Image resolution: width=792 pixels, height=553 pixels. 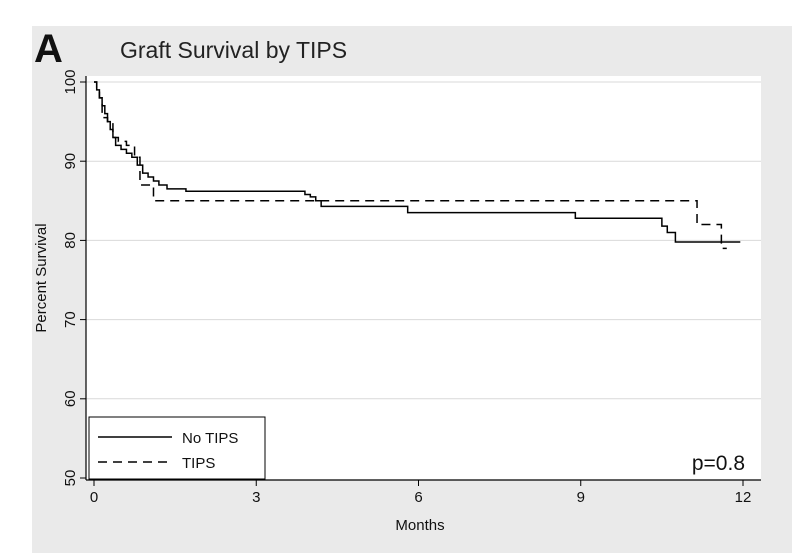 I want to click on panel-label: A, so click(x=48, y=49).